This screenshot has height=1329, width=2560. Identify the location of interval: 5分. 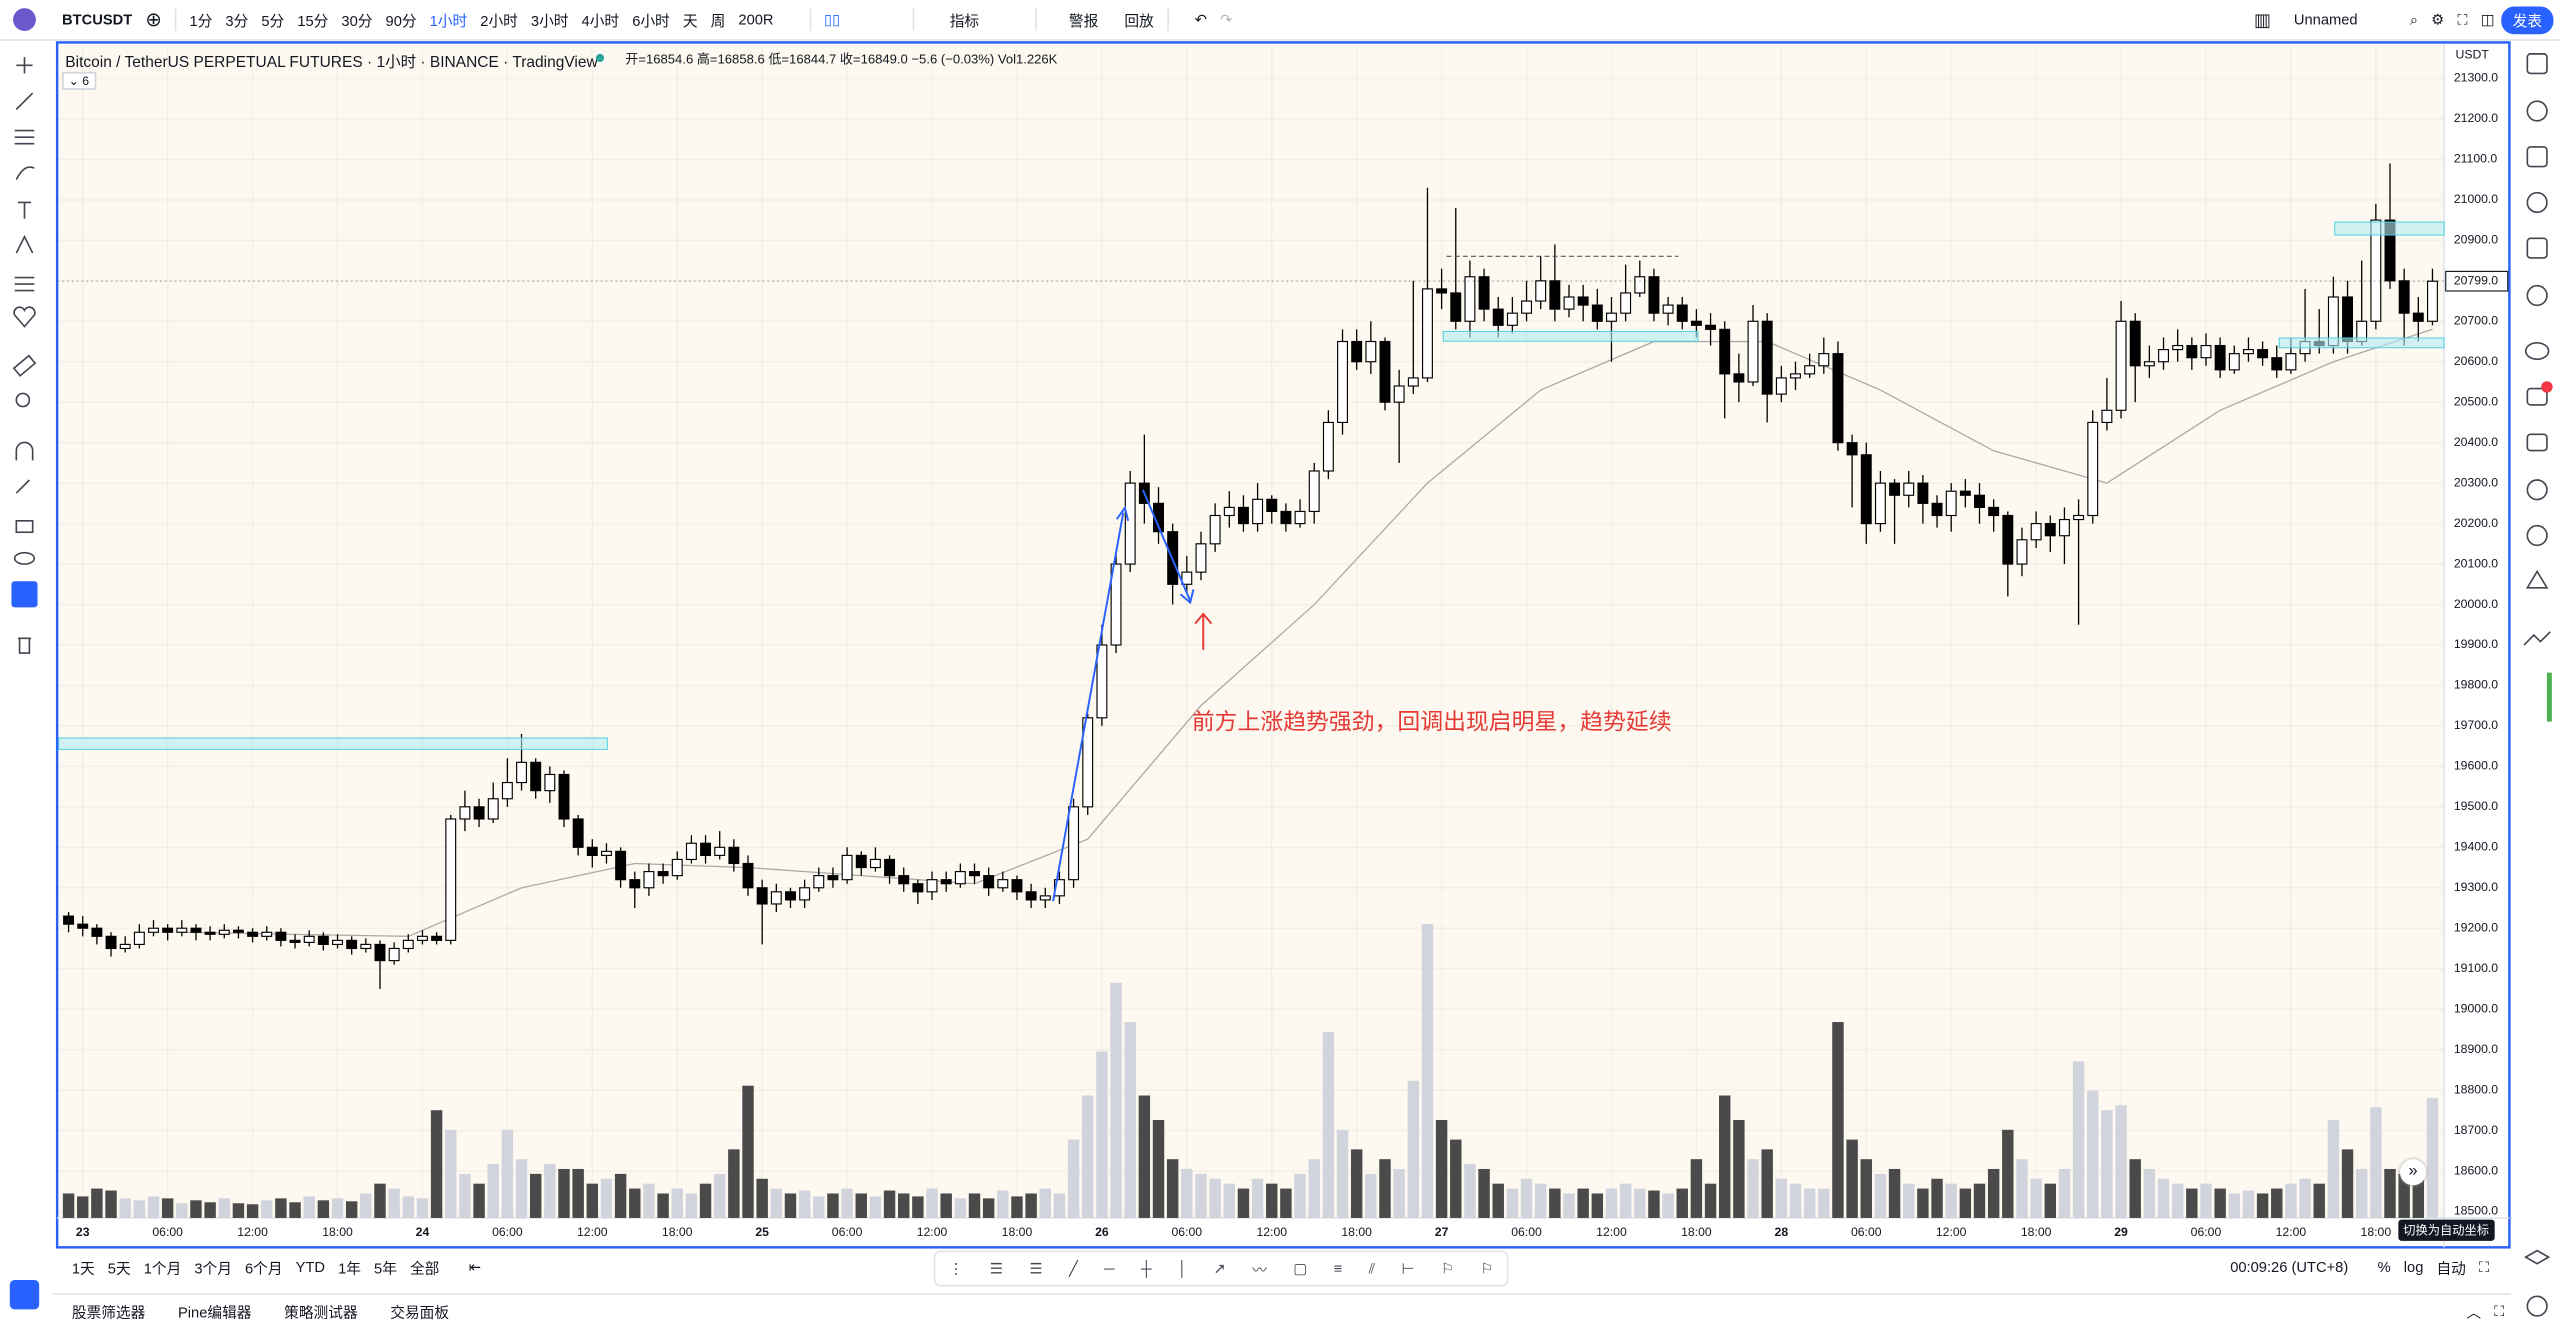
(273, 20).